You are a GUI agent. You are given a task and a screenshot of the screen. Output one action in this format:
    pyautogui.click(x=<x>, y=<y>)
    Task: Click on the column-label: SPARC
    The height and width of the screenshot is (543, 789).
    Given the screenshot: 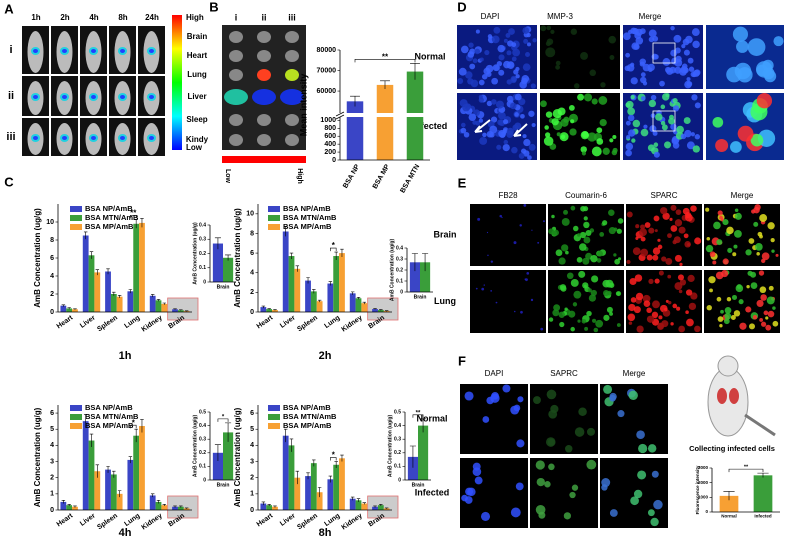 What is the action you would take?
    pyautogui.click(x=664, y=195)
    